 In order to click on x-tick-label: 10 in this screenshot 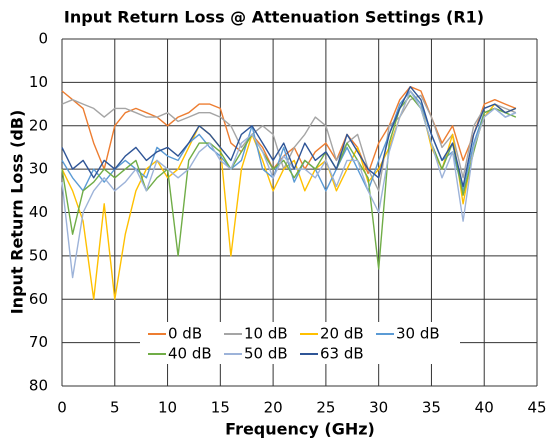, I will do `click(167, 408)`.